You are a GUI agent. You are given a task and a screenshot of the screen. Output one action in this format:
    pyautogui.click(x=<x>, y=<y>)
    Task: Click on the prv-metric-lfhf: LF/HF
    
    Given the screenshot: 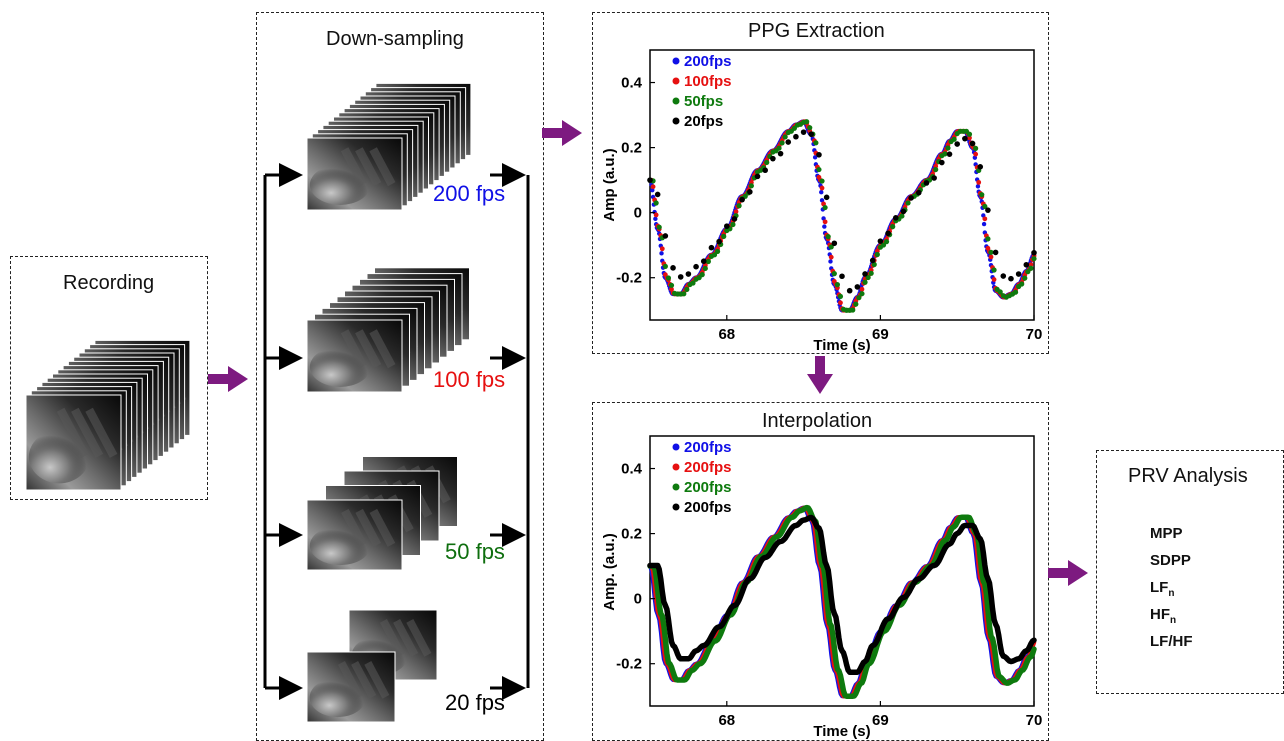 What is the action you would take?
    pyautogui.click(x=1171, y=641)
    